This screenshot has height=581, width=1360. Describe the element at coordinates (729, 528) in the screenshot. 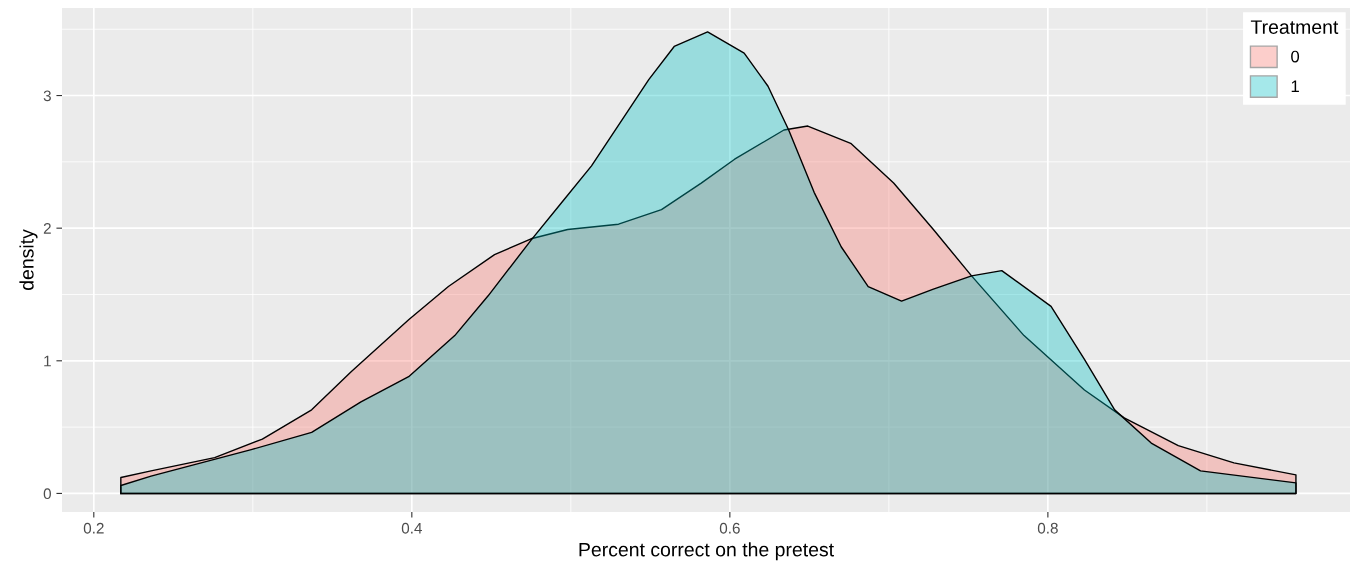

I see `x-tick-label: 0.6` at that location.